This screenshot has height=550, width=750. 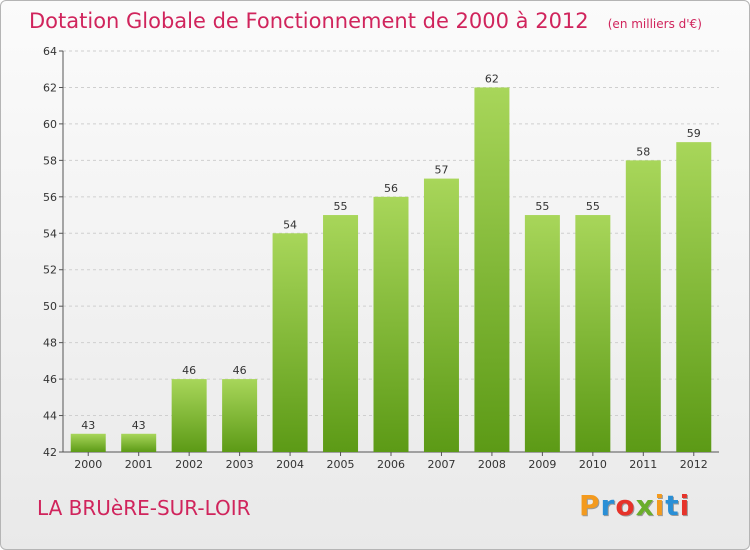 I want to click on y-tick-label: 48, so click(x=50, y=343).